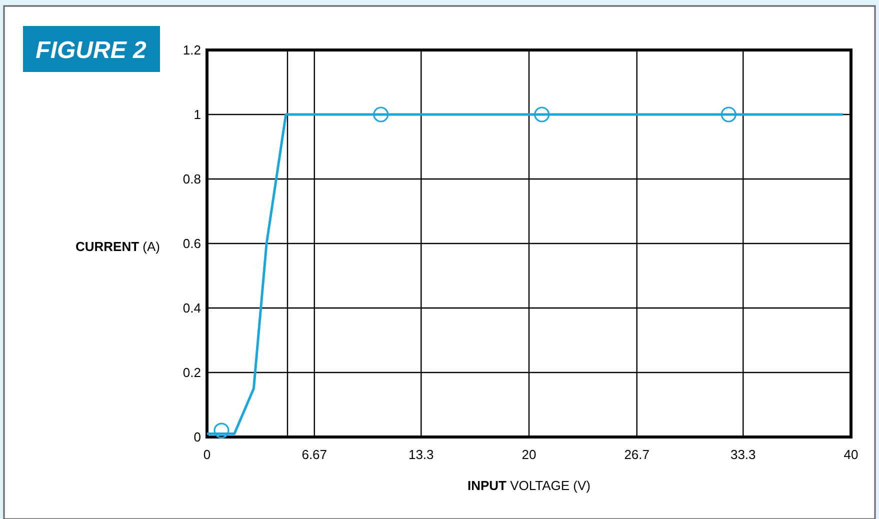 Image resolution: width=879 pixels, height=519 pixels. I want to click on y-tick-label: 0.4, so click(191, 308).